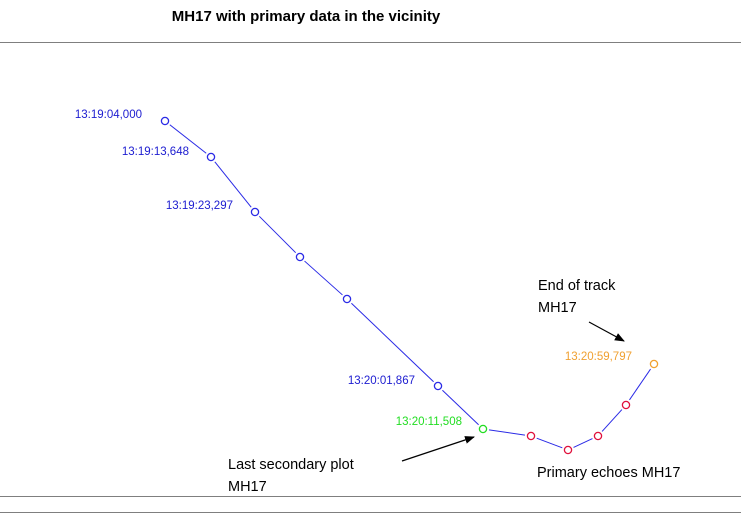  Describe the element at coordinates (381, 381) in the screenshot. I see `time-label: 13:20:01,867` at that location.